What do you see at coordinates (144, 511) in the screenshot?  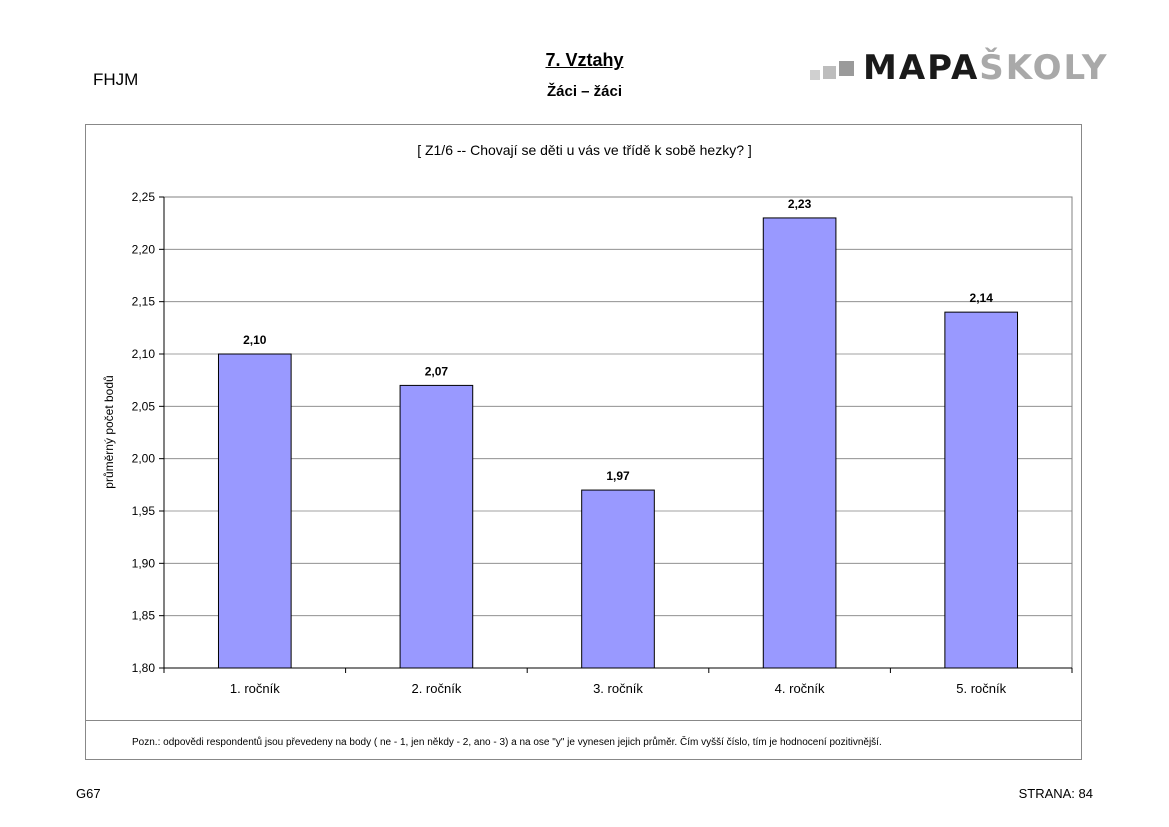 I see `y-tick-label: 1,95` at bounding box center [144, 511].